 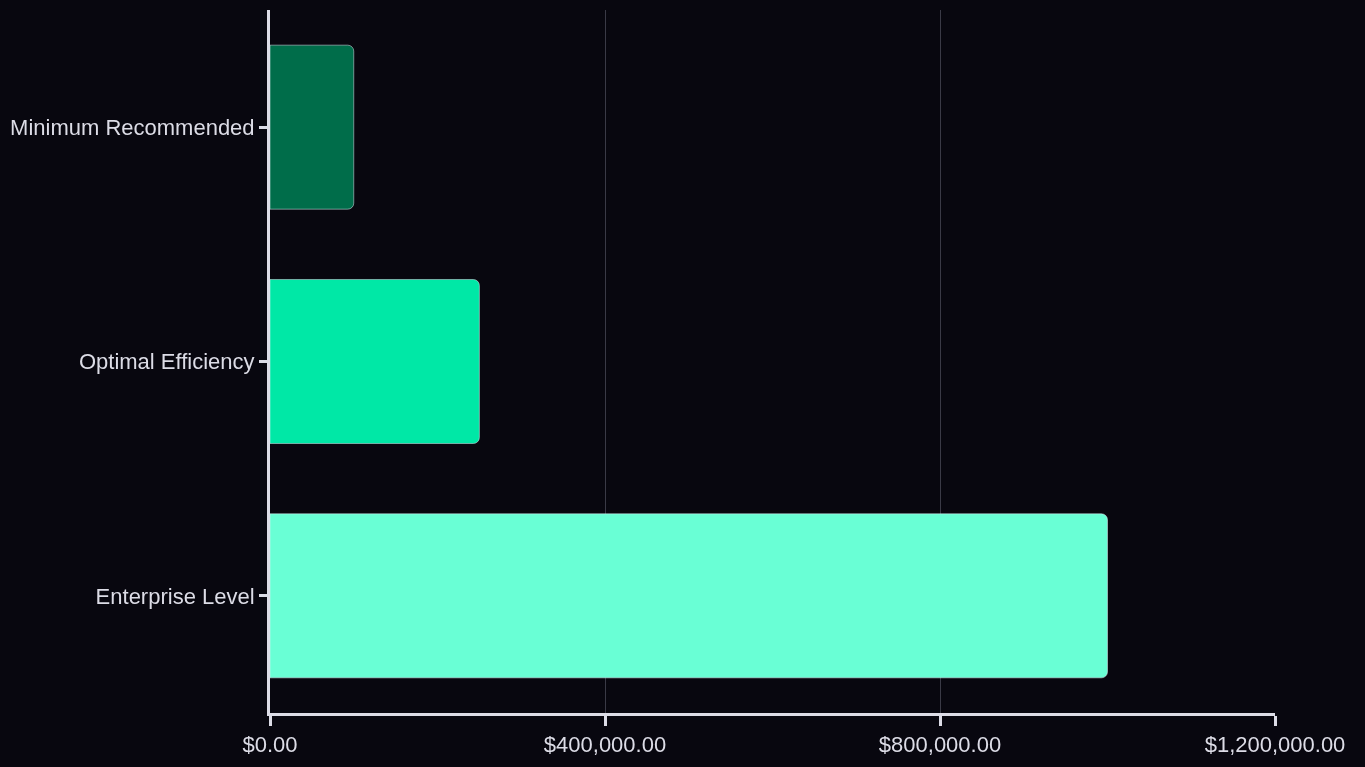 What do you see at coordinates (605, 745) in the screenshot?
I see `x-tick-label: $400,000.00` at bounding box center [605, 745].